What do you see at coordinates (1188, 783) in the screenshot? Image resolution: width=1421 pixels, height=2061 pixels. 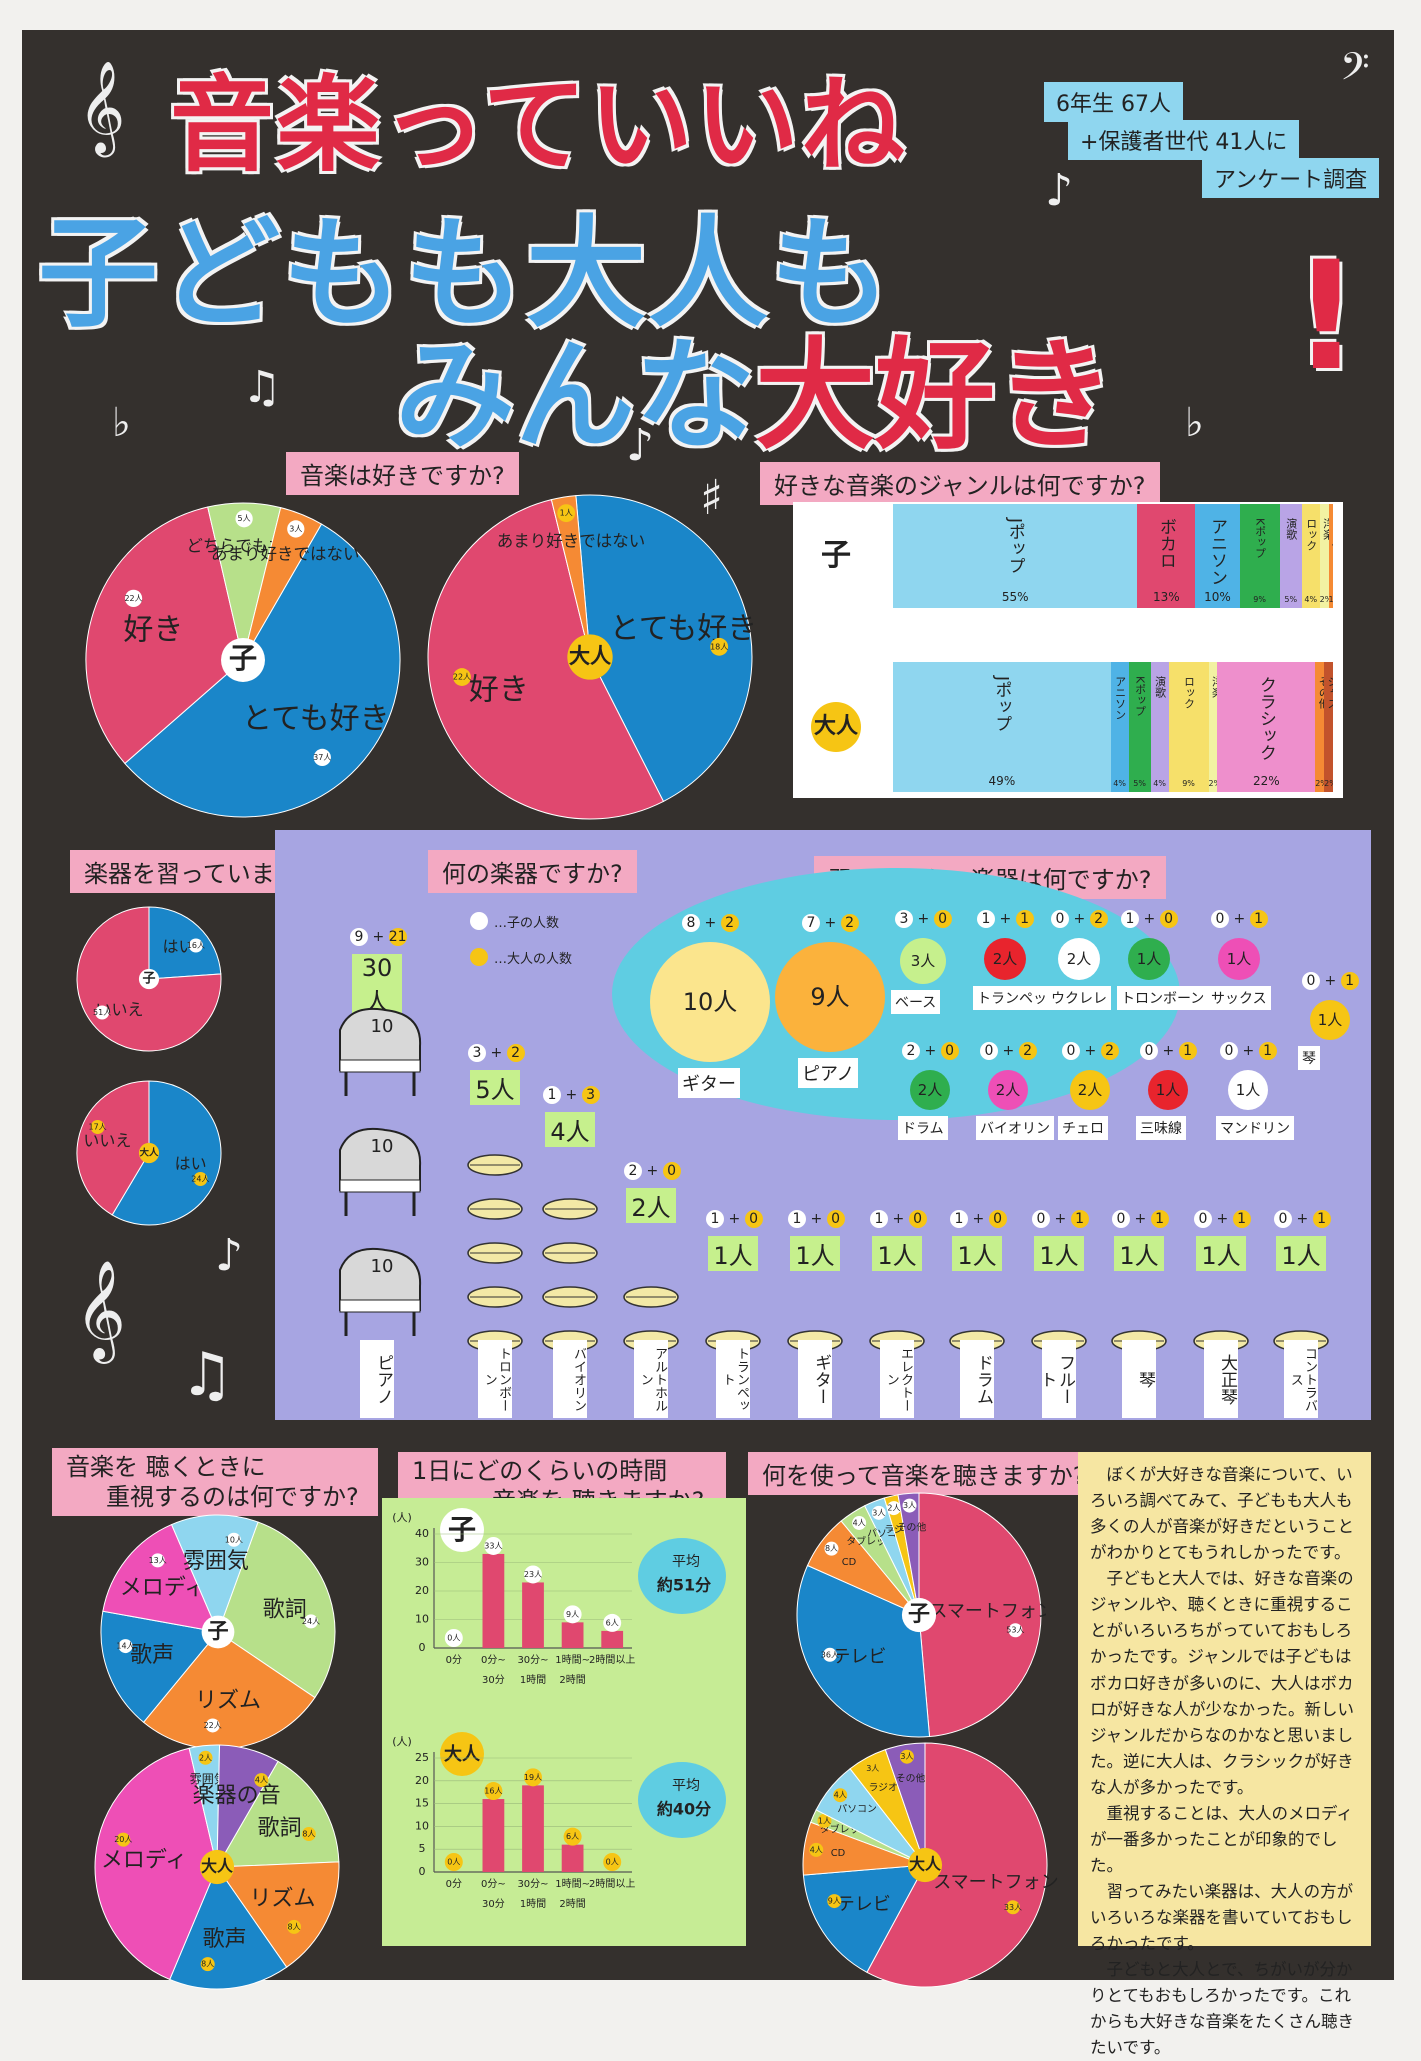 I see `genre-segment-value: 9%` at bounding box center [1188, 783].